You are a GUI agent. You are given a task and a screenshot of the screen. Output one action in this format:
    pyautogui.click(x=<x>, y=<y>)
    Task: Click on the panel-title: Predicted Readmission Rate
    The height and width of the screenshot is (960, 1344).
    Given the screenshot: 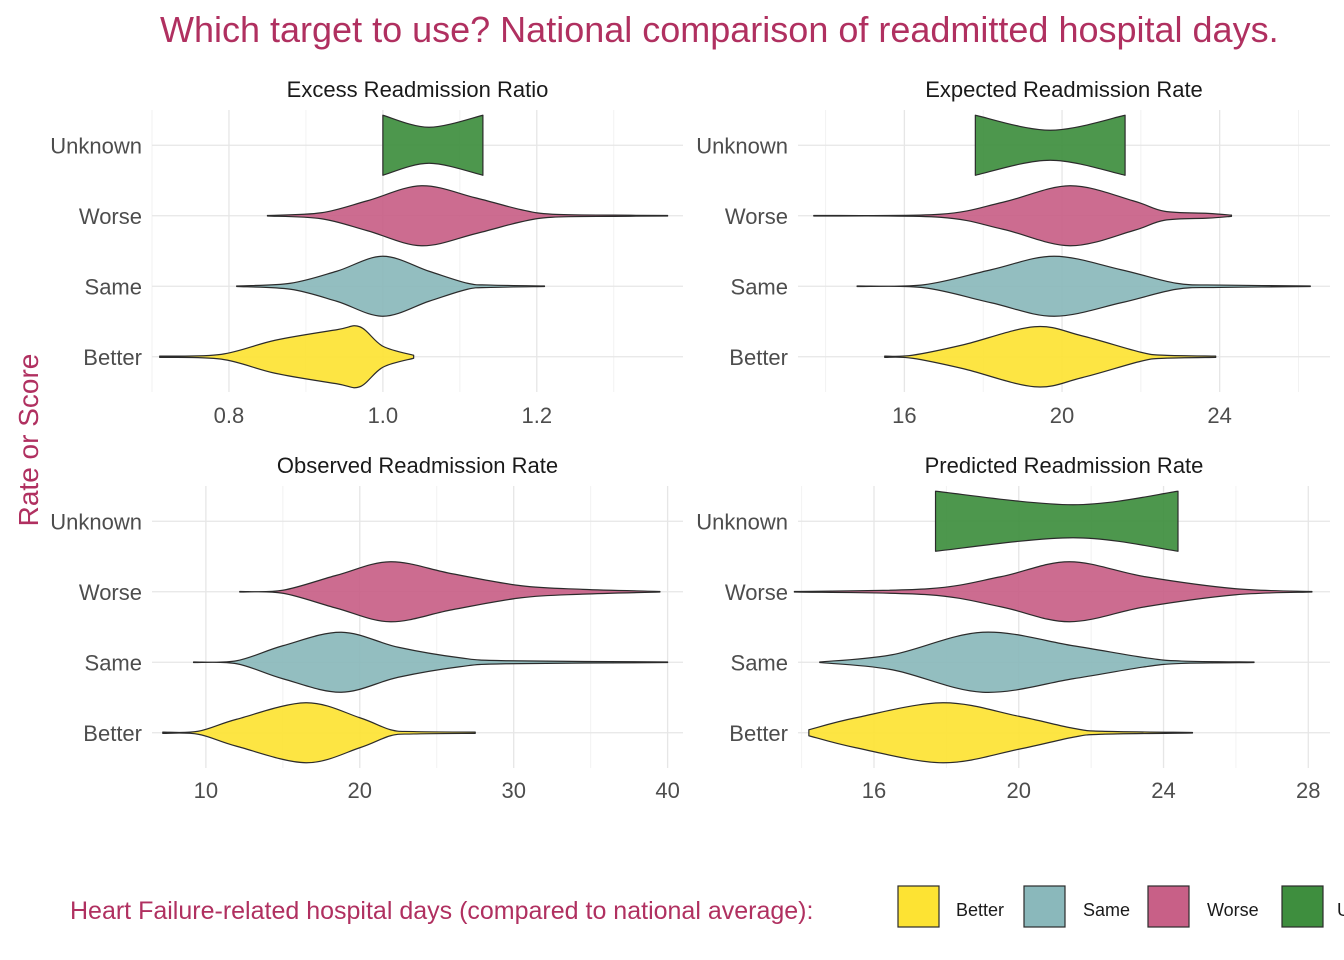 What is the action you would take?
    pyautogui.click(x=1064, y=465)
    